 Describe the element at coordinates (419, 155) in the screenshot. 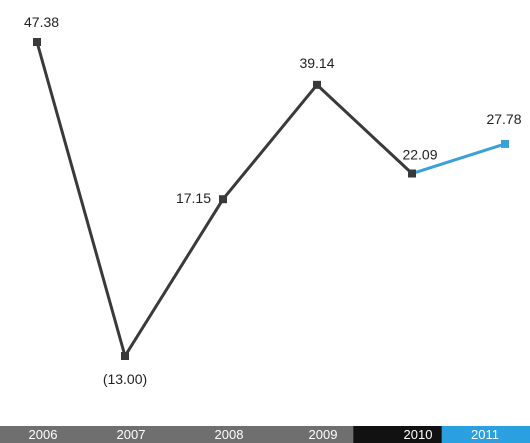

I see `data-label-2010: 22.09` at that location.